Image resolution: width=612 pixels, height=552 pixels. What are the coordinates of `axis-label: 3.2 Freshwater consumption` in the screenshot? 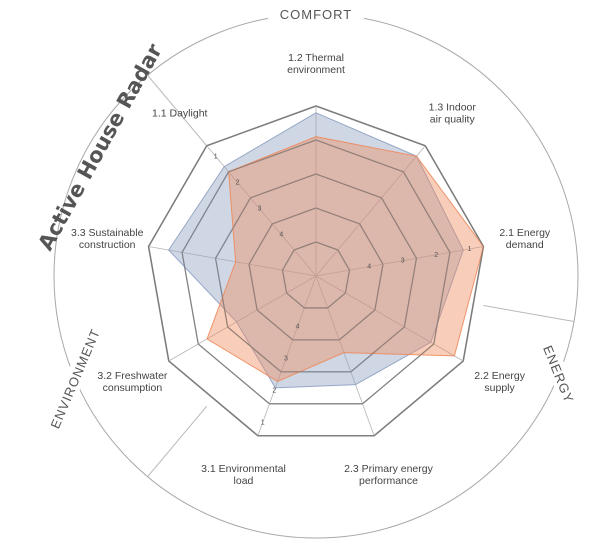 It's located at (132, 382).